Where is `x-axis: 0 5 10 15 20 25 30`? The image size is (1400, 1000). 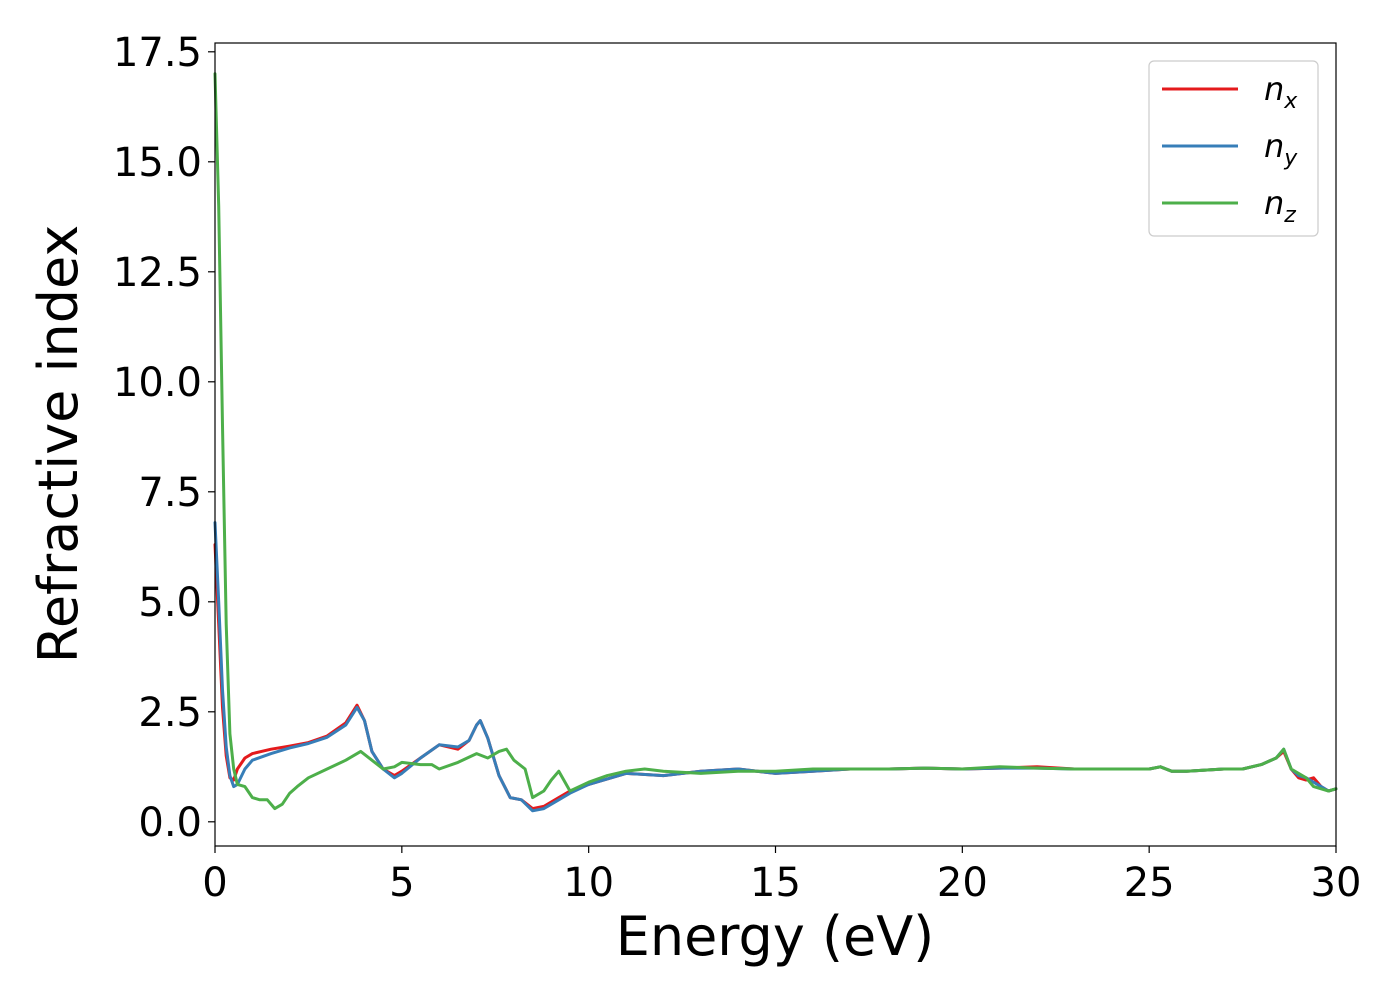 x-axis: 0 5 10 15 20 25 30 is located at coordinates (781, 876).